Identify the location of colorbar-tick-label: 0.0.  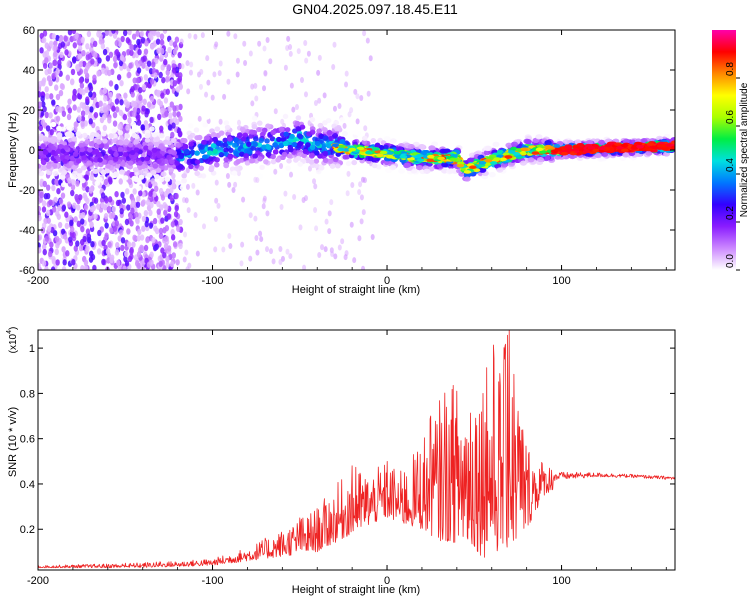
(730, 261).